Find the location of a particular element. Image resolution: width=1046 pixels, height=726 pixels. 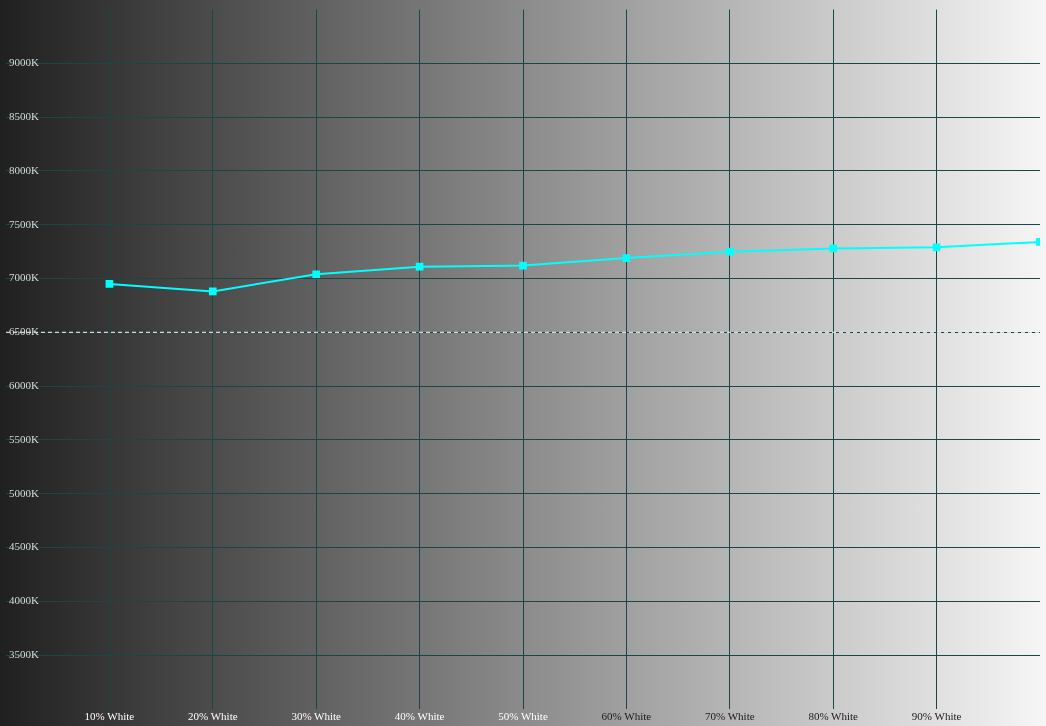

x-tick-label: 40% White is located at coordinates (419, 716).